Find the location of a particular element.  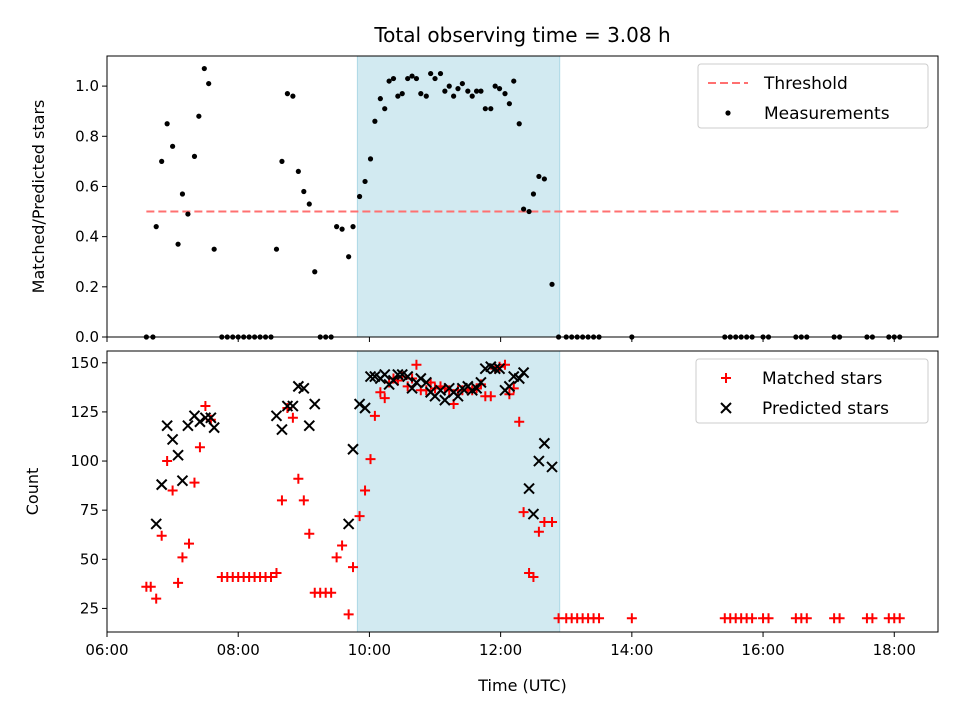

legend-marker is located at coordinates (728, 113).